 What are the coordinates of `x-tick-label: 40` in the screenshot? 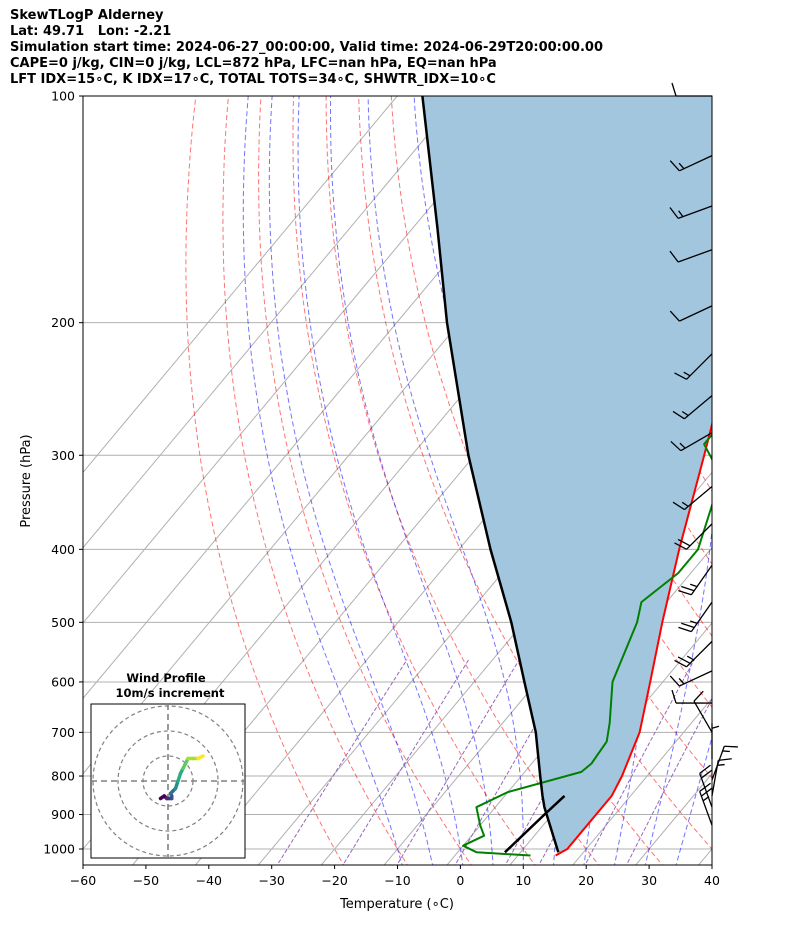 It's located at (712, 880).